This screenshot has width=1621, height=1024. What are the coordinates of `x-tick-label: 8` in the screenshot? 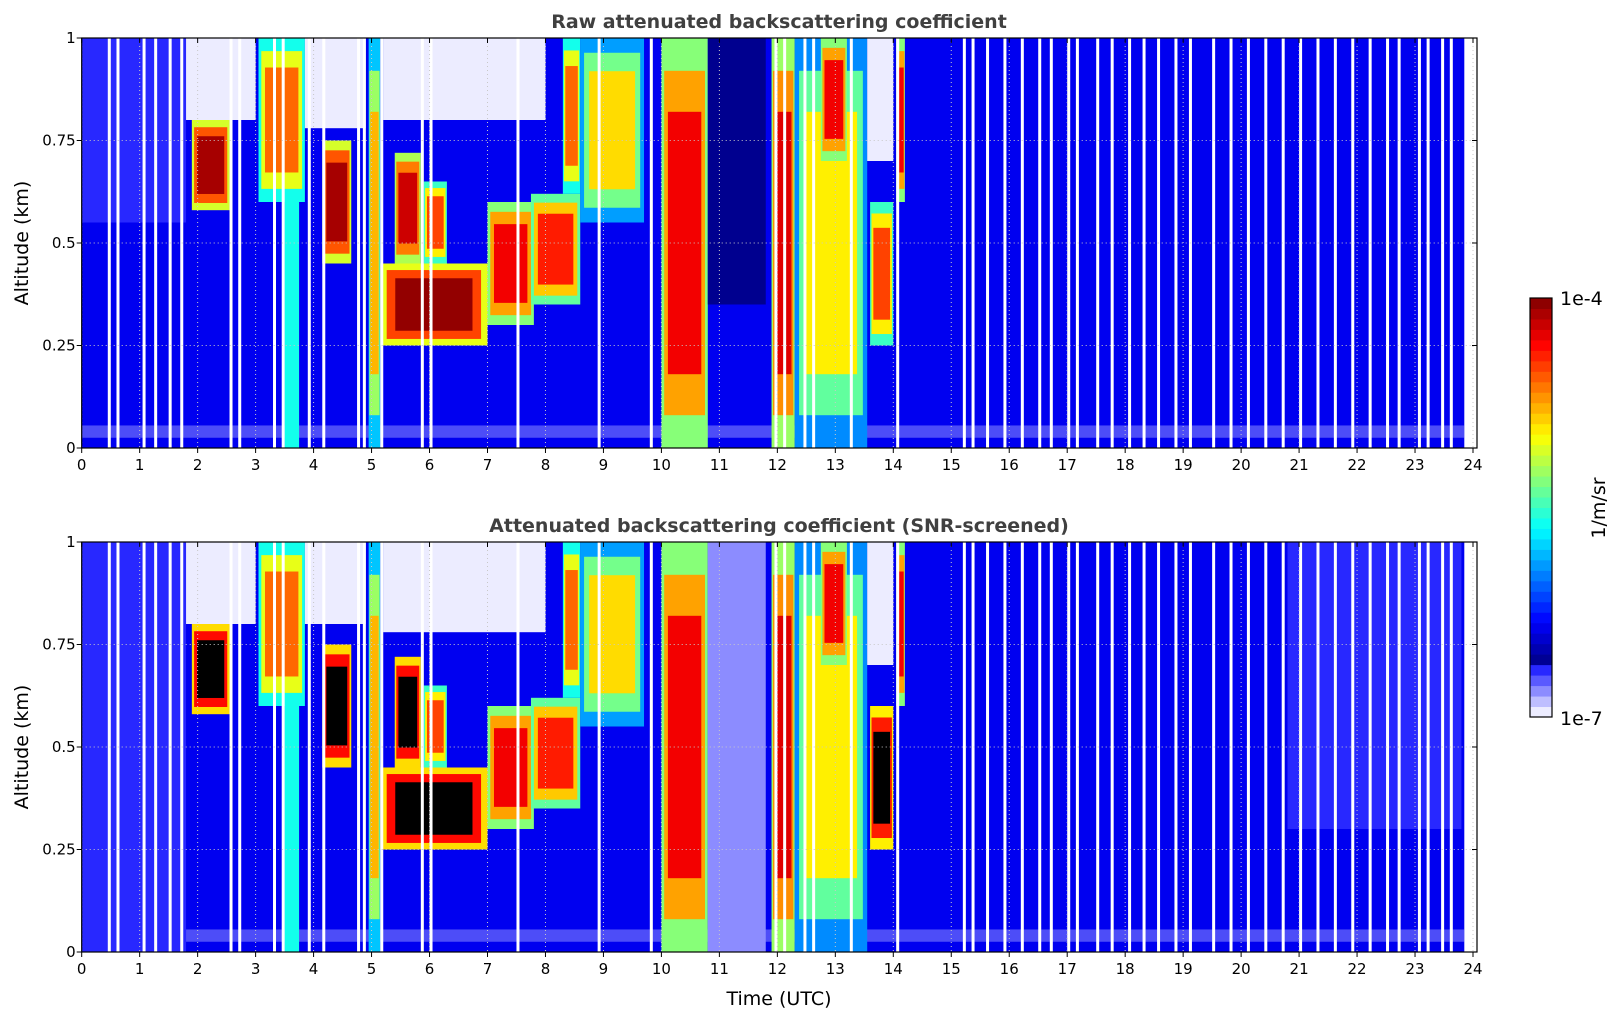 It's located at (546, 969).